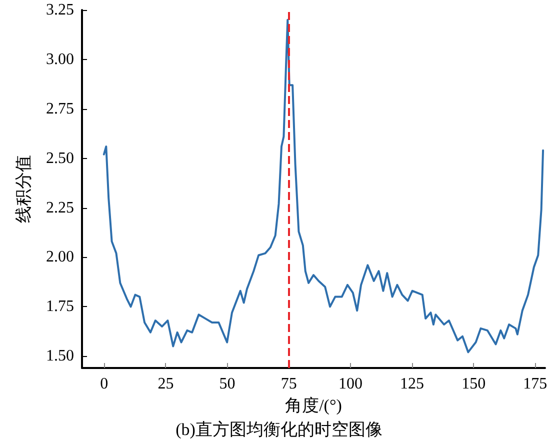  What do you see at coordinates (104, 384) in the screenshot?
I see `x-tick-label: 0` at bounding box center [104, 384].